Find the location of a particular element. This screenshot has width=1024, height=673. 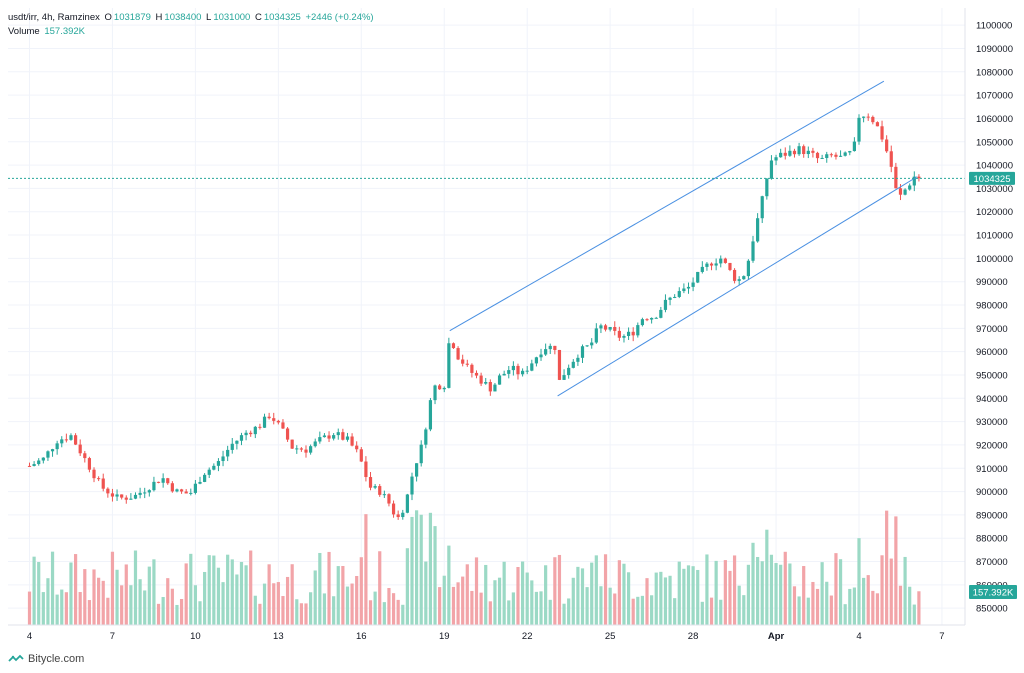

channel-line is located at coordinates (737, 286).